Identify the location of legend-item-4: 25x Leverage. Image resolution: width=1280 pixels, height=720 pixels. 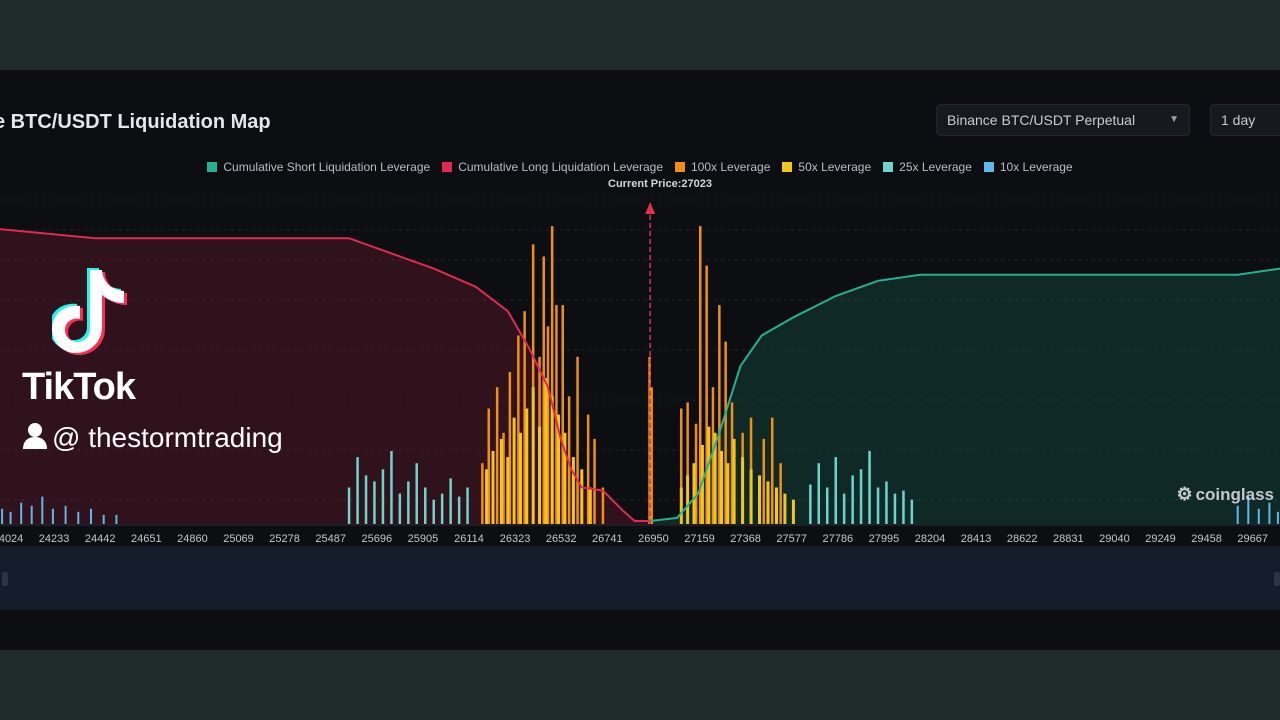
(927, 167).